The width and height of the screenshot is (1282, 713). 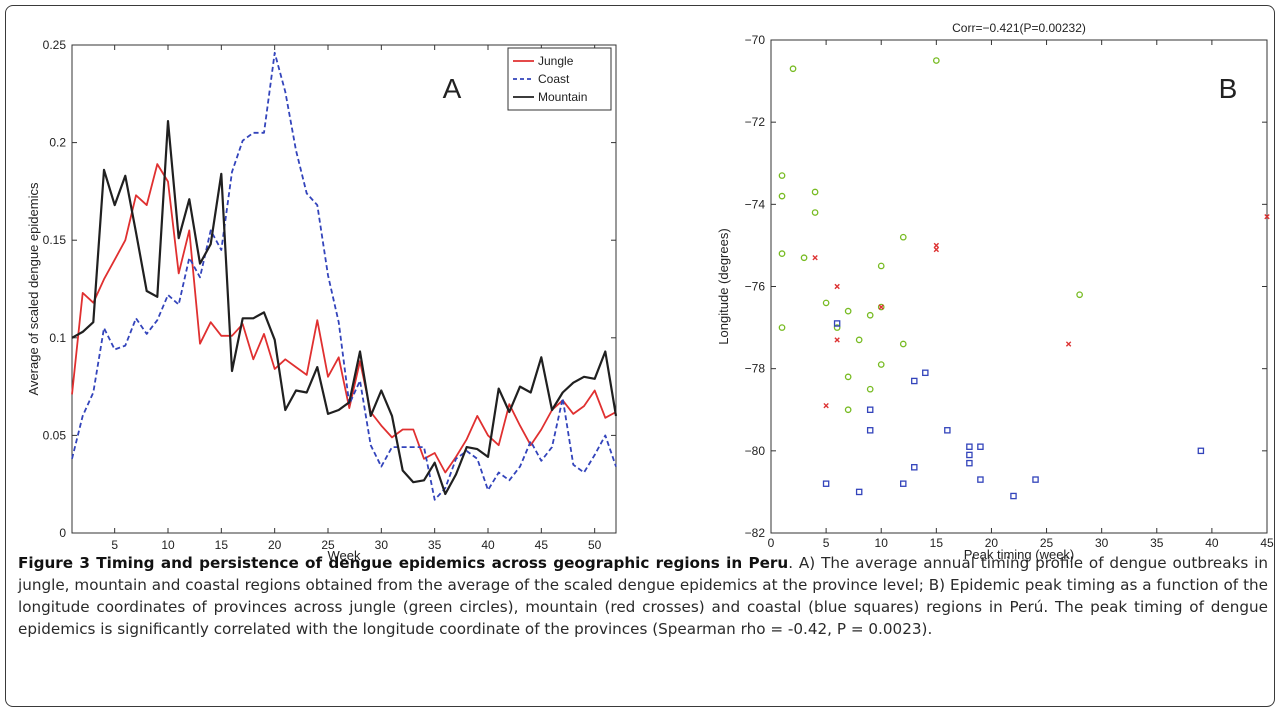 What do you see at coordinates (554, 79) in the screenshot?
I see `legend-label: Coast` at bounding box center [554, 79].